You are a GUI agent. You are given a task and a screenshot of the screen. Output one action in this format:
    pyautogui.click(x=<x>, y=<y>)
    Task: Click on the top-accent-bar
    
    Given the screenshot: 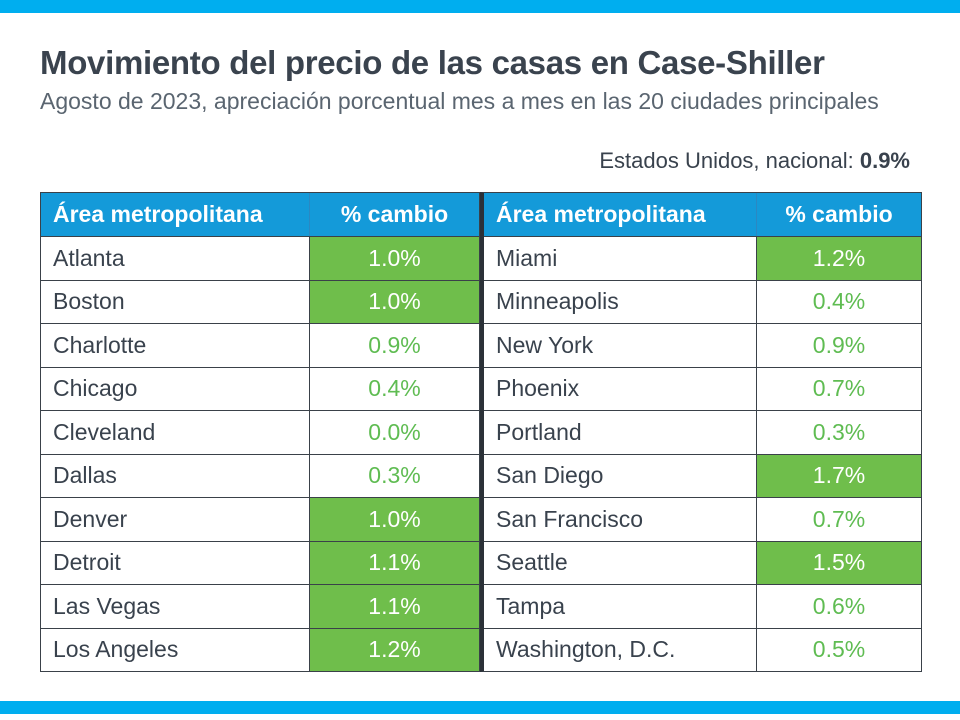 What is the action you would take?
    pyautogui.click(x=480, y=6)
    